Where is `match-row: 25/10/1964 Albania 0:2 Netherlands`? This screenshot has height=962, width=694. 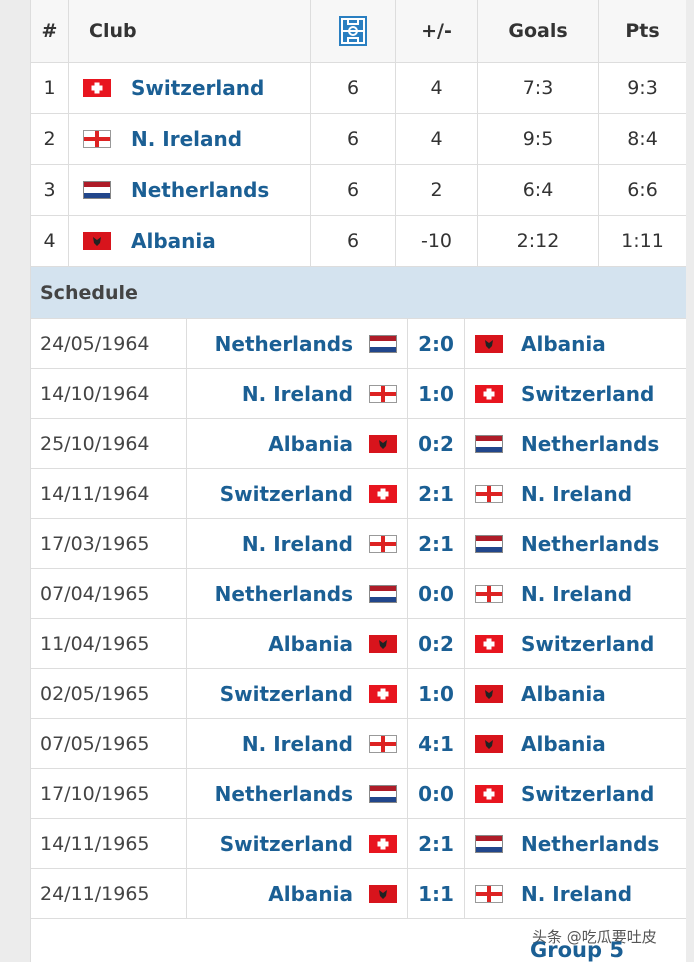 match-row: 25/10/1964 Albania 0:2 Netherlands is located at coordinates (358, 444).